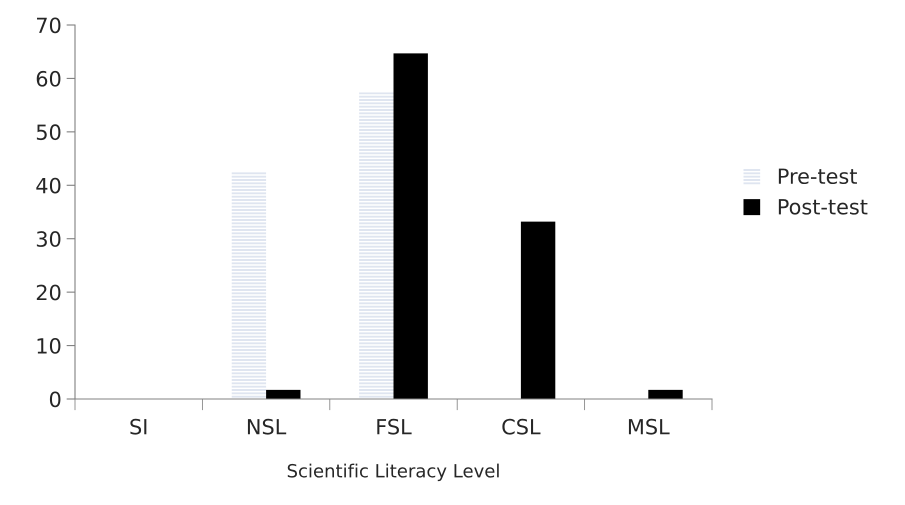 The width and height of the screenshot is (905, 505). What do you see at coordinates (48, 292) in the screenshot?
I see `y-tick-label: 20` at bounding box center [48, 292].